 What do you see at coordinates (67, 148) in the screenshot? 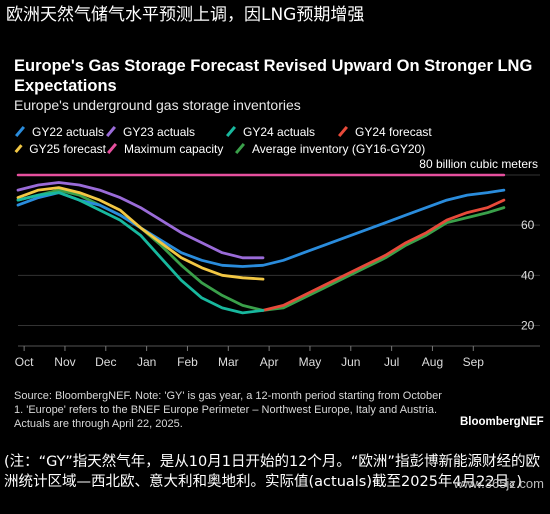
I see `legend-label-gy25: GY25 forecast` at bounding box center [67, 148].